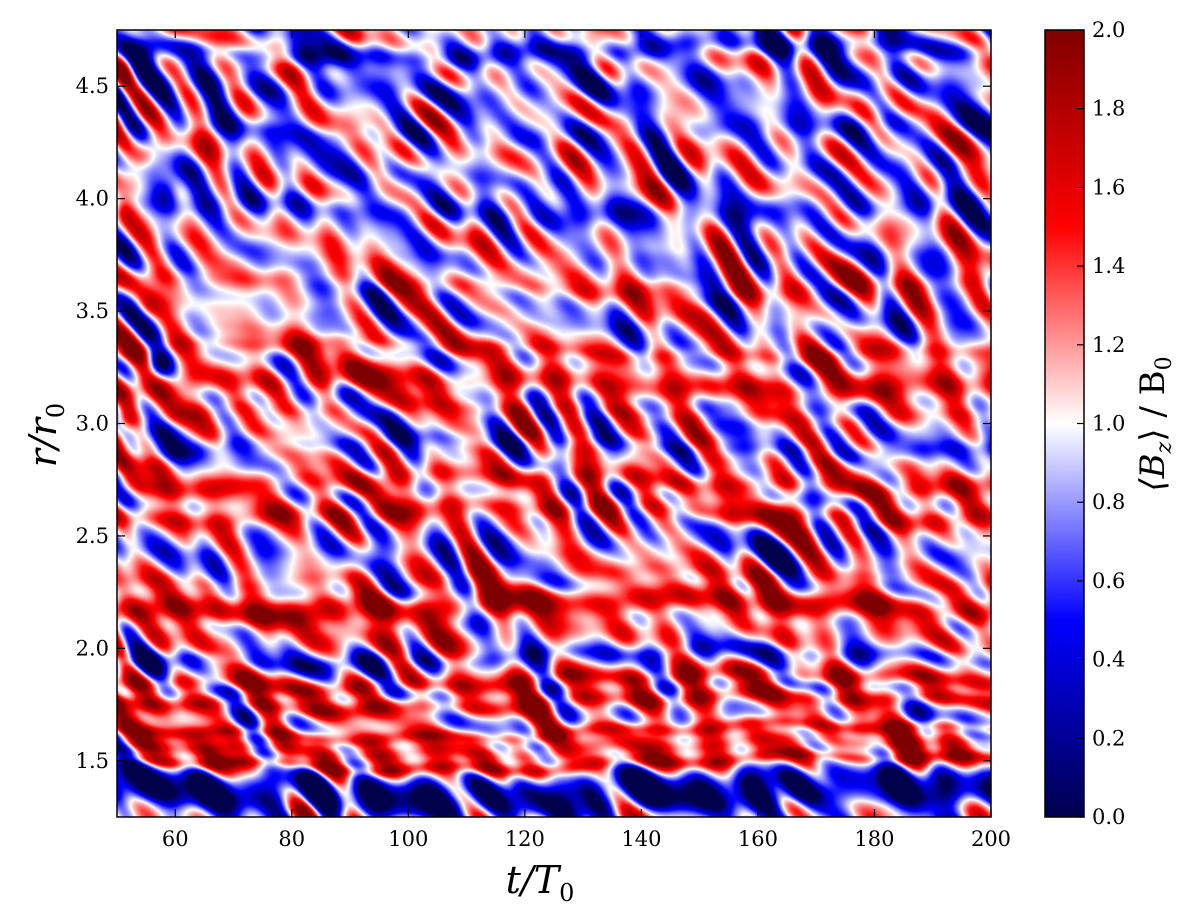 This screenshot has width=1200, height=915. Describe the element at coordinates (1108, 266) in the screenshot. I see `colorbar-tick-label: 1.4` at that location.